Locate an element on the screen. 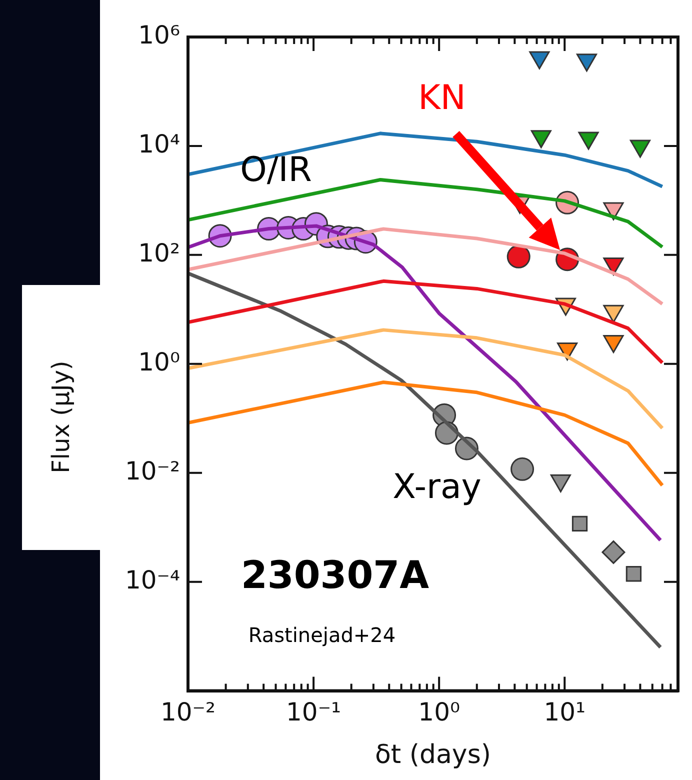 The width and height of the screenshot is (692, 780). x-tick-label: 10¹ is located at coordinates (565, 711).